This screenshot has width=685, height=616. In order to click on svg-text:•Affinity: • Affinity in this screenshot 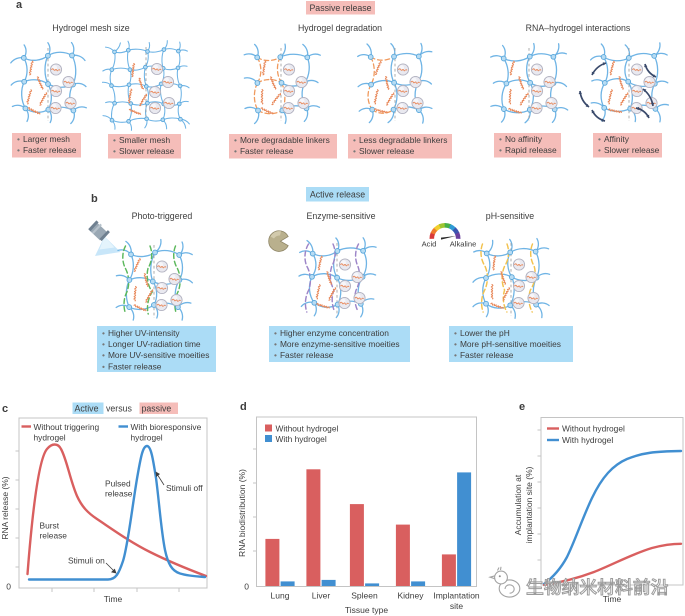, I will do `click(614, 139)`.